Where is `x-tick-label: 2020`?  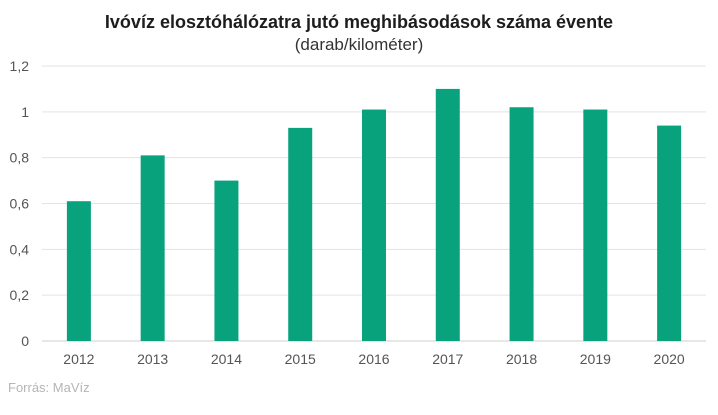 x-tick-label: 2020 is located at coordinates (669, 359).